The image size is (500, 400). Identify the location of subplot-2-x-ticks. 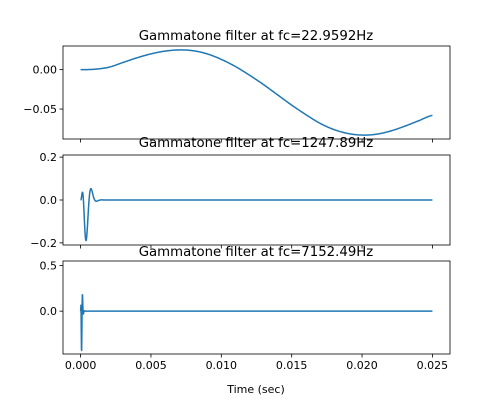
(256, 247).